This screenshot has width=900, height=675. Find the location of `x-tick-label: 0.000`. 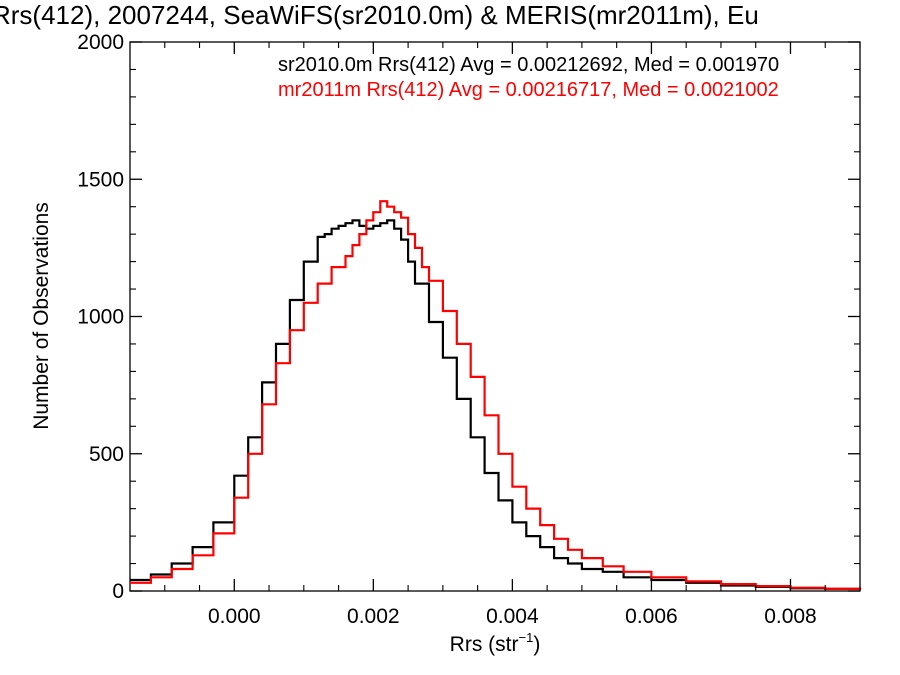

x-tick-label: 0.000 is located at coordinates (234, 616).